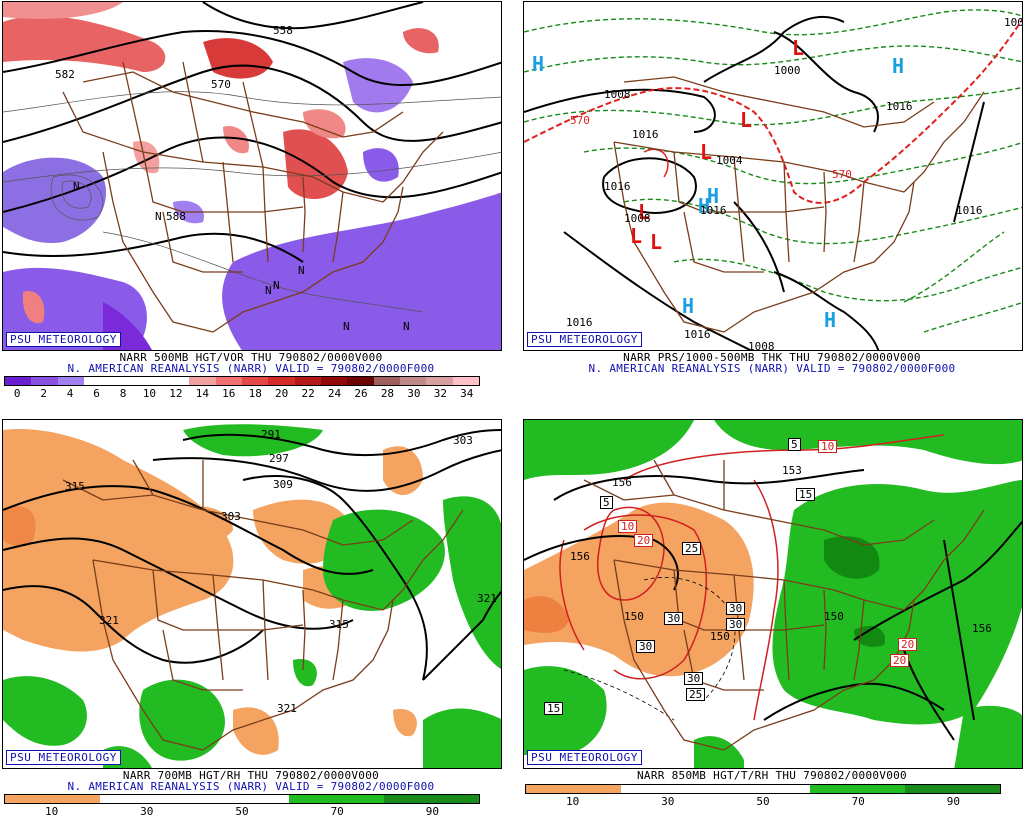 The width and height of the screenshot is (1024, 819). I want to click on colorbar-tick-label: 24, so click(334, 393).